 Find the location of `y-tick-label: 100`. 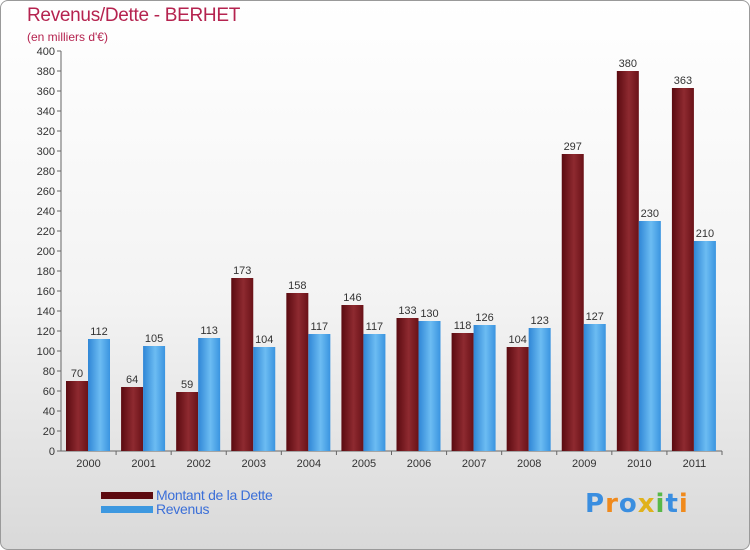

y-tick-label: 100 is located at coordinates (46, 352).